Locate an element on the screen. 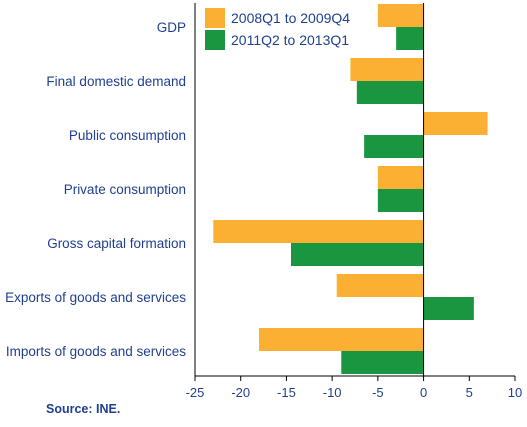 The height and width of the screenshot is (427, 527). bar-2-gdp is located at coordinates (410, 38).